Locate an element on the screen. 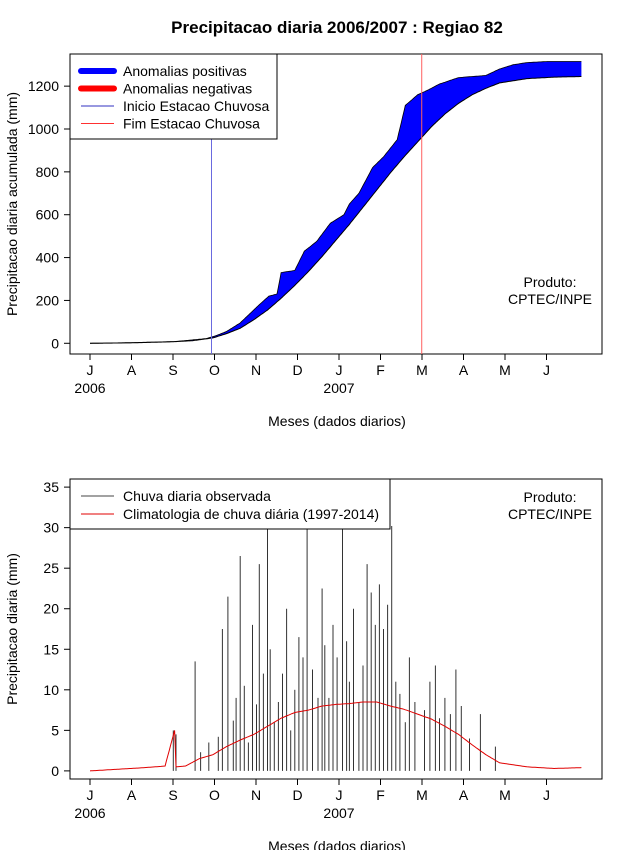 This screenshot has width=640, height=850. cum-y-tick-label: 600 is located at coordinates (48, 215).